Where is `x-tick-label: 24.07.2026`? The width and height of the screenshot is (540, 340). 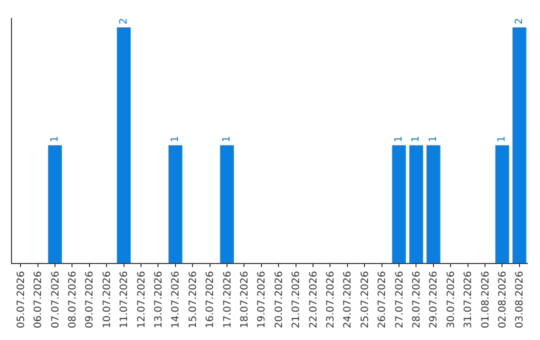 x-tick-label: 24.07.2026 is located at coordinates (348, 299).